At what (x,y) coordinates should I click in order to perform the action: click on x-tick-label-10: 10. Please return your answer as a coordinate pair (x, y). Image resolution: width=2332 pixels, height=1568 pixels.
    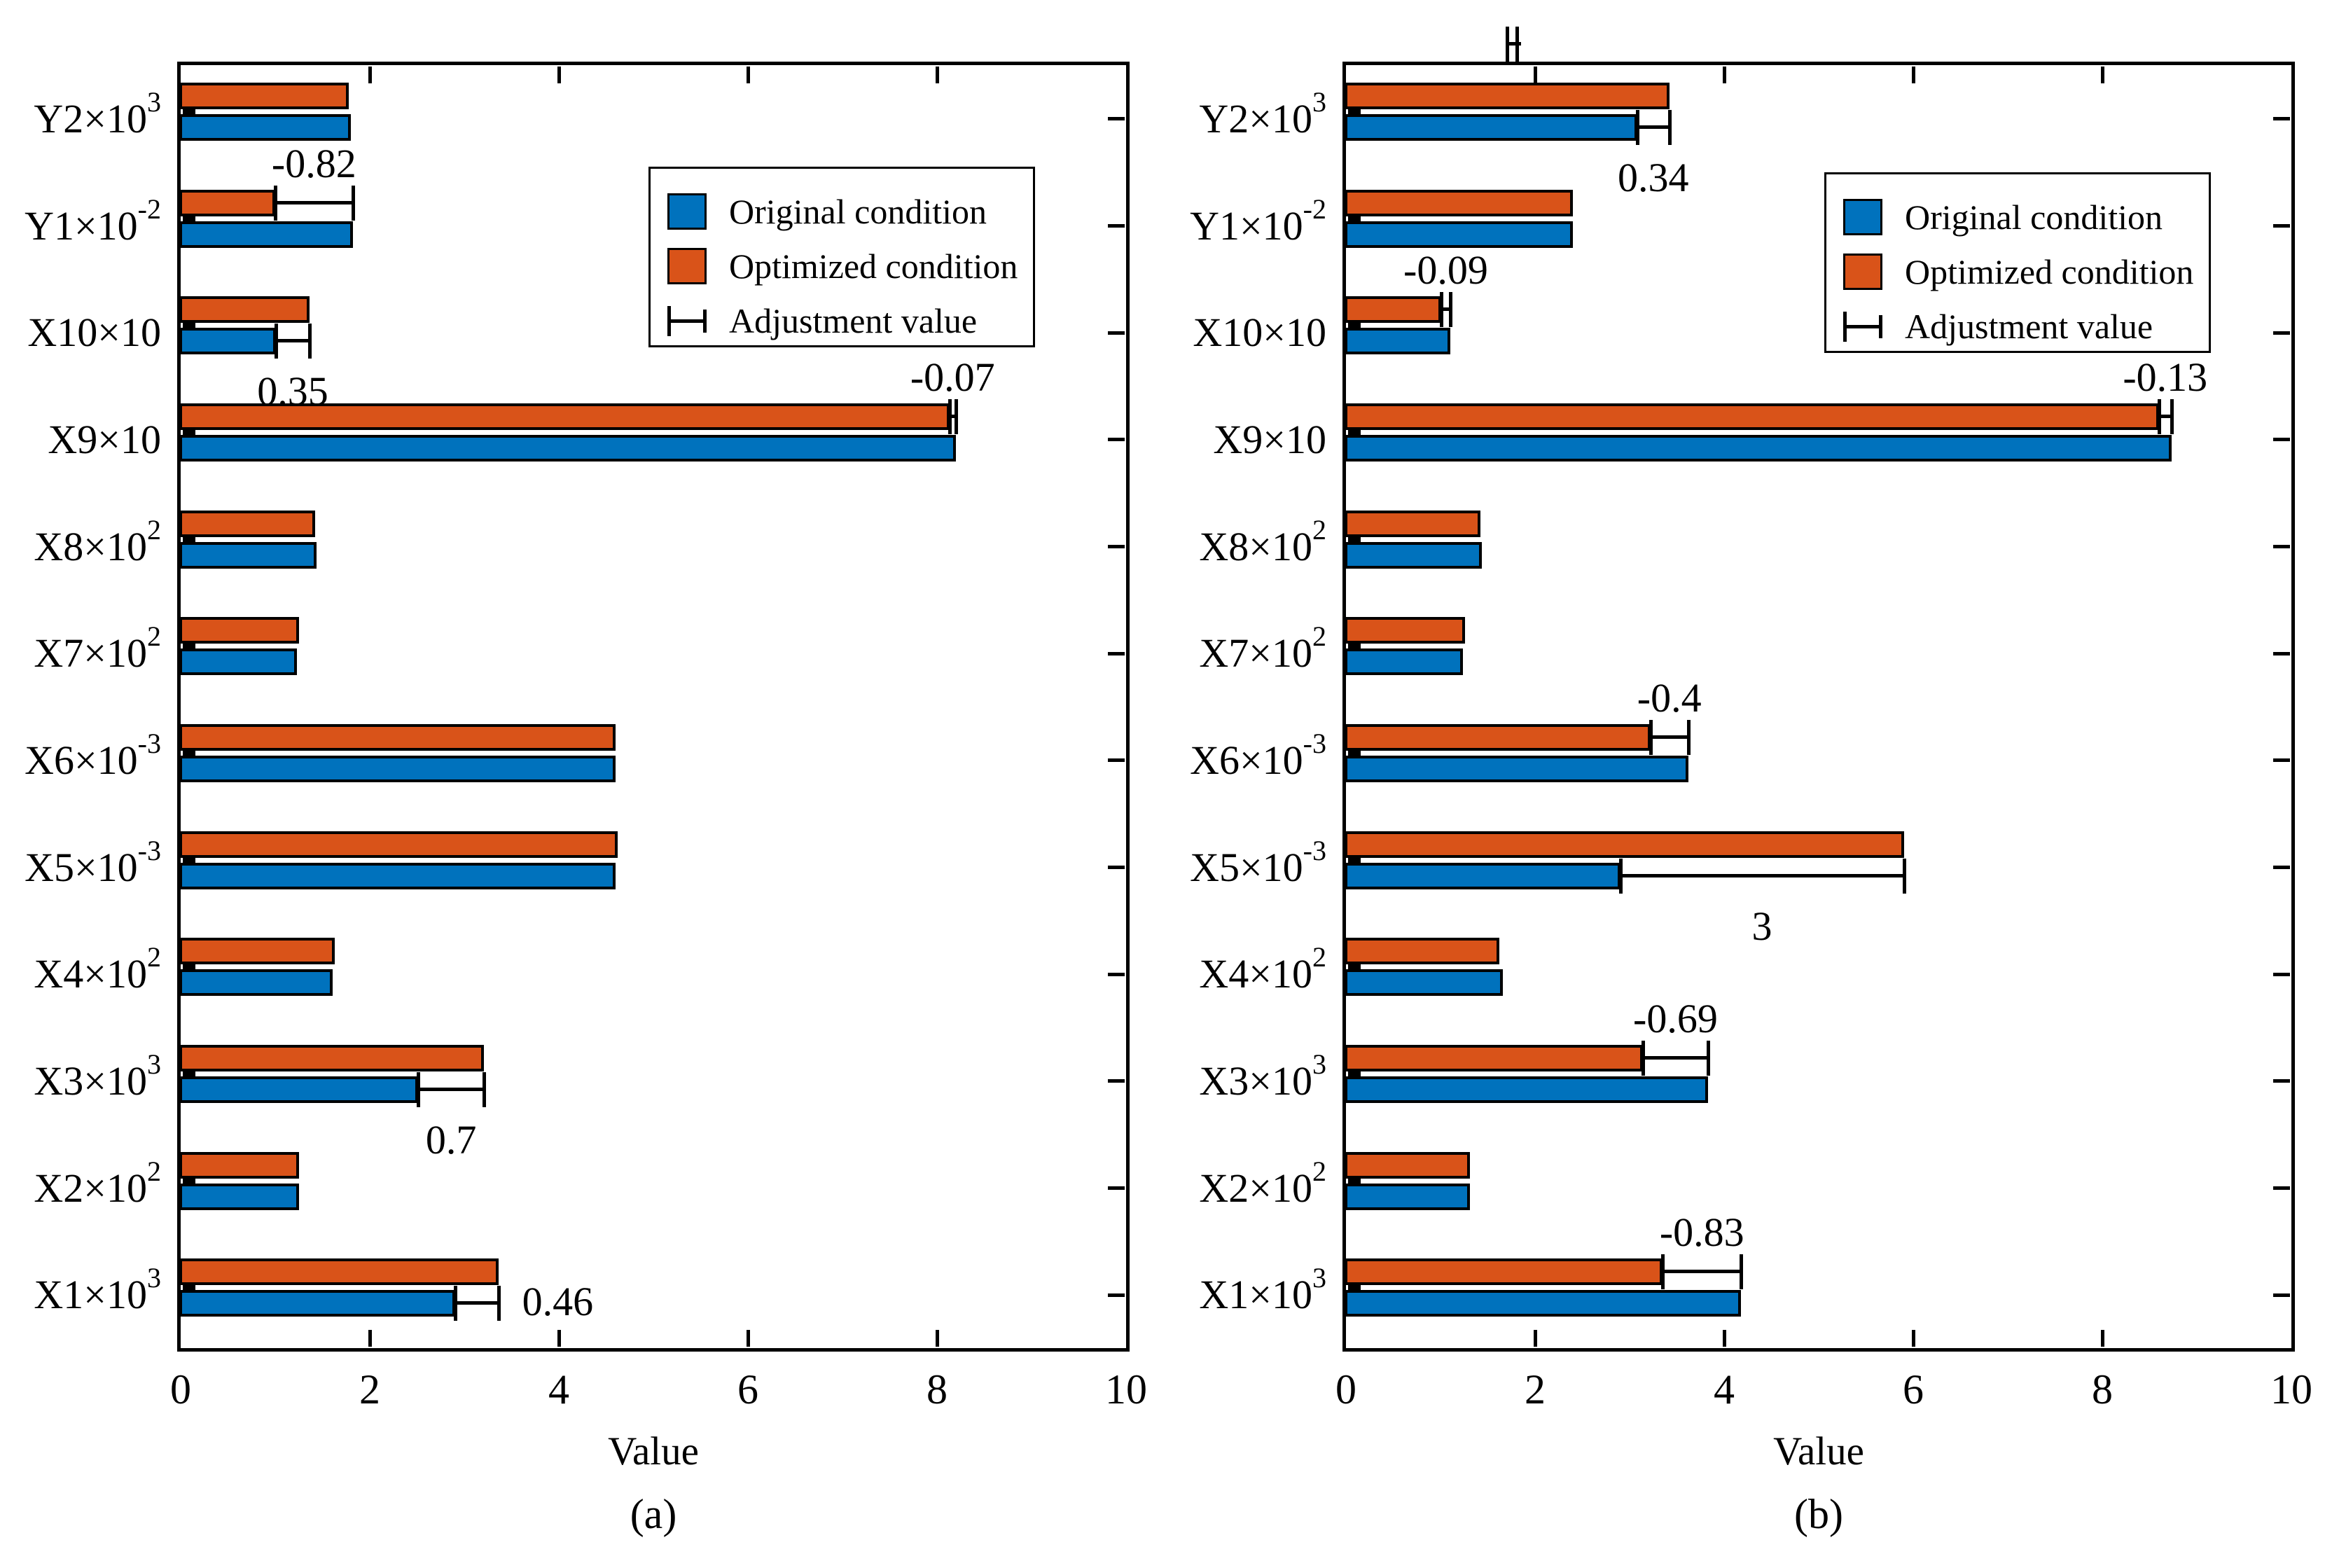
    Looking at the image, I should click on (2291, 1389).